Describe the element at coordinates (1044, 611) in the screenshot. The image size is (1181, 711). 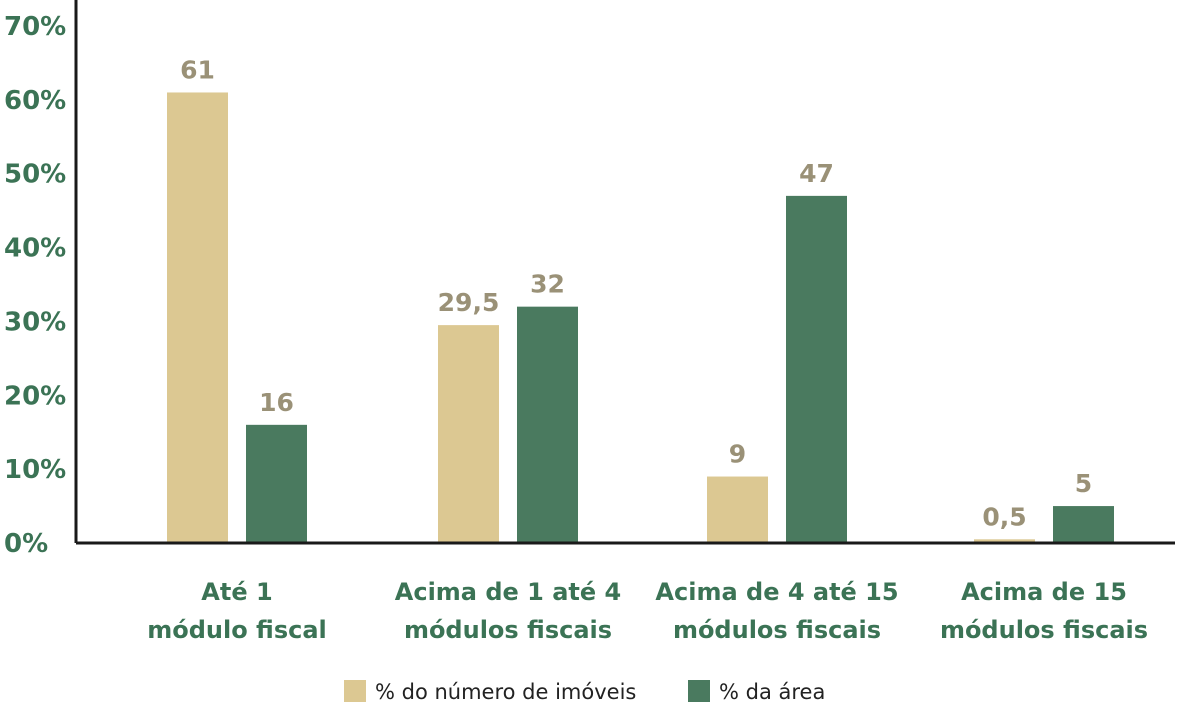
I see `x-tick-label: Acima de 15 módulos fiscais` at that location.